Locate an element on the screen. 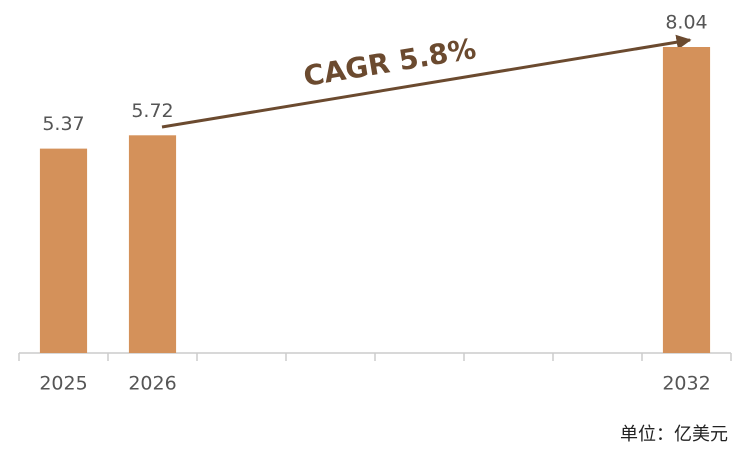 The image size is (750, 461). x-tick-label: 2025 is located at coordinates (63, 384).